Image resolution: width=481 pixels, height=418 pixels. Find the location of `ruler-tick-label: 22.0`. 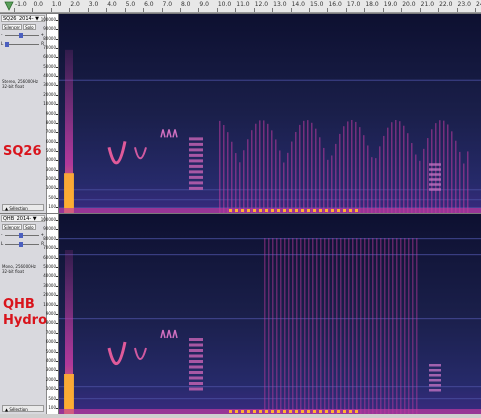

ruler-tick-label: 22.0 is located at coordinates (446, 4).